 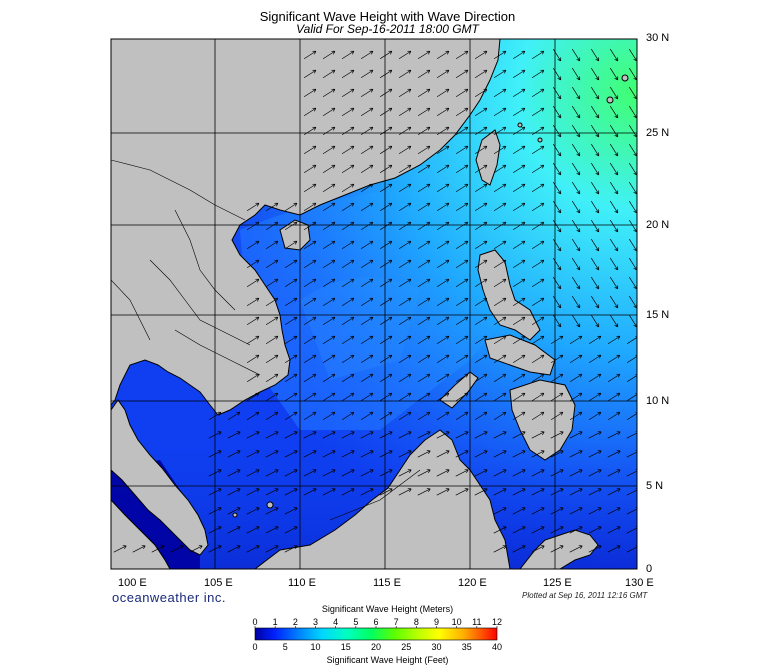 What do you see at coordinates (285, 647) in the screenshot?
I see `colorbar-feet-tick: 5` at bounding box center [285, 647].